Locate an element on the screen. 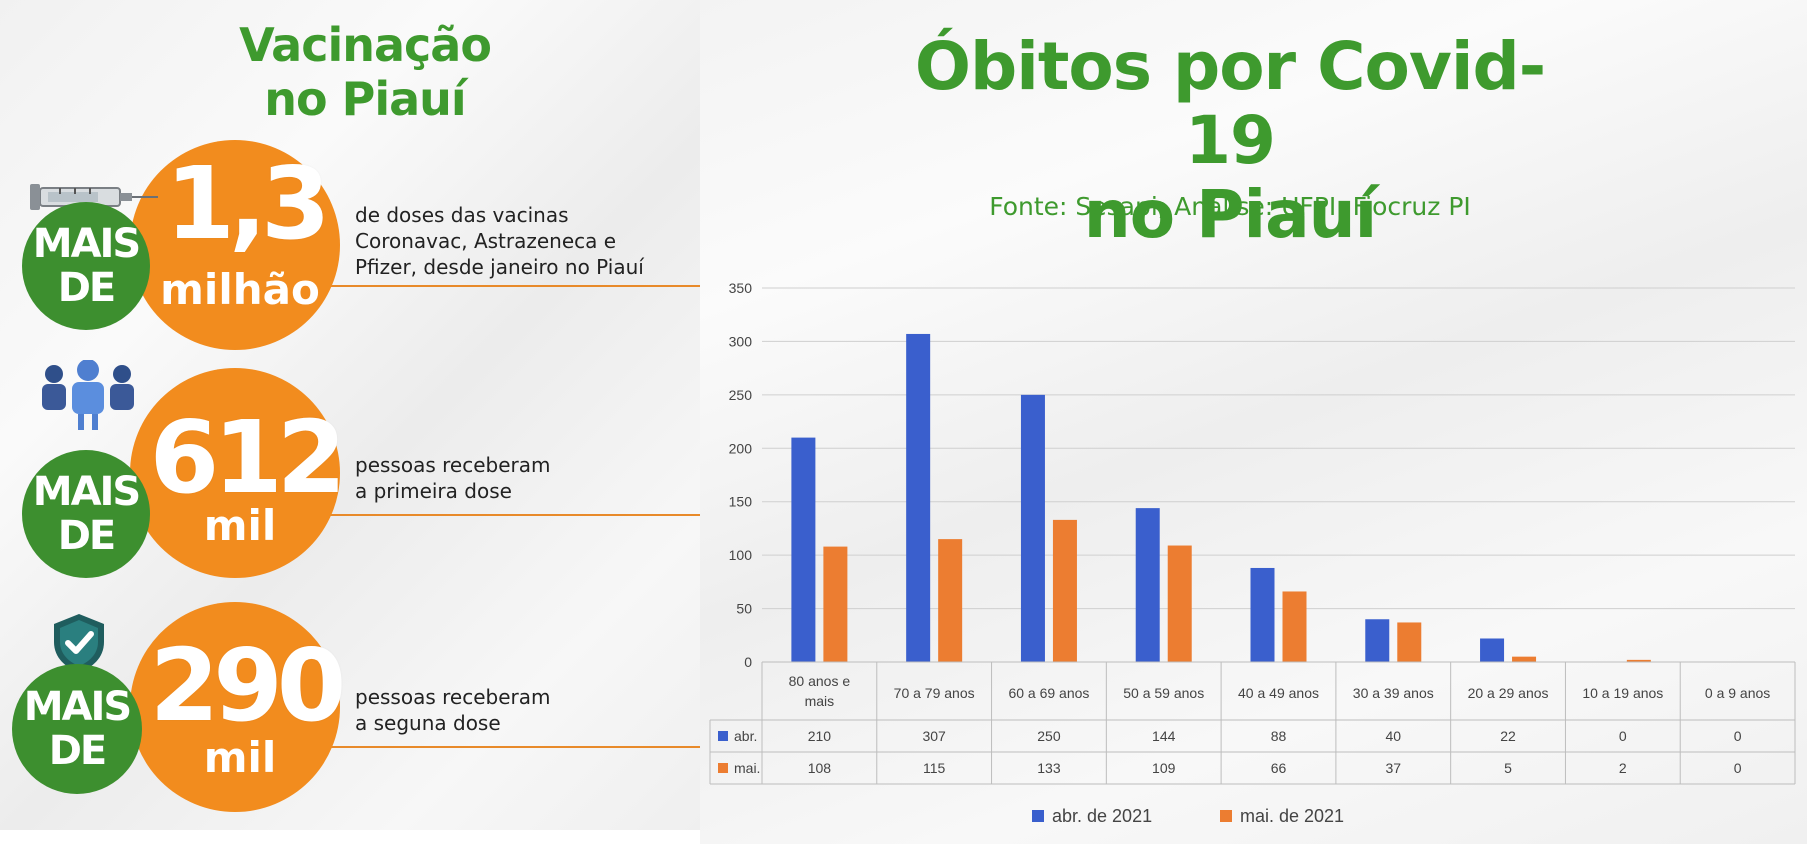  y-tick-label: 0 is located at coordinates (748, 662).